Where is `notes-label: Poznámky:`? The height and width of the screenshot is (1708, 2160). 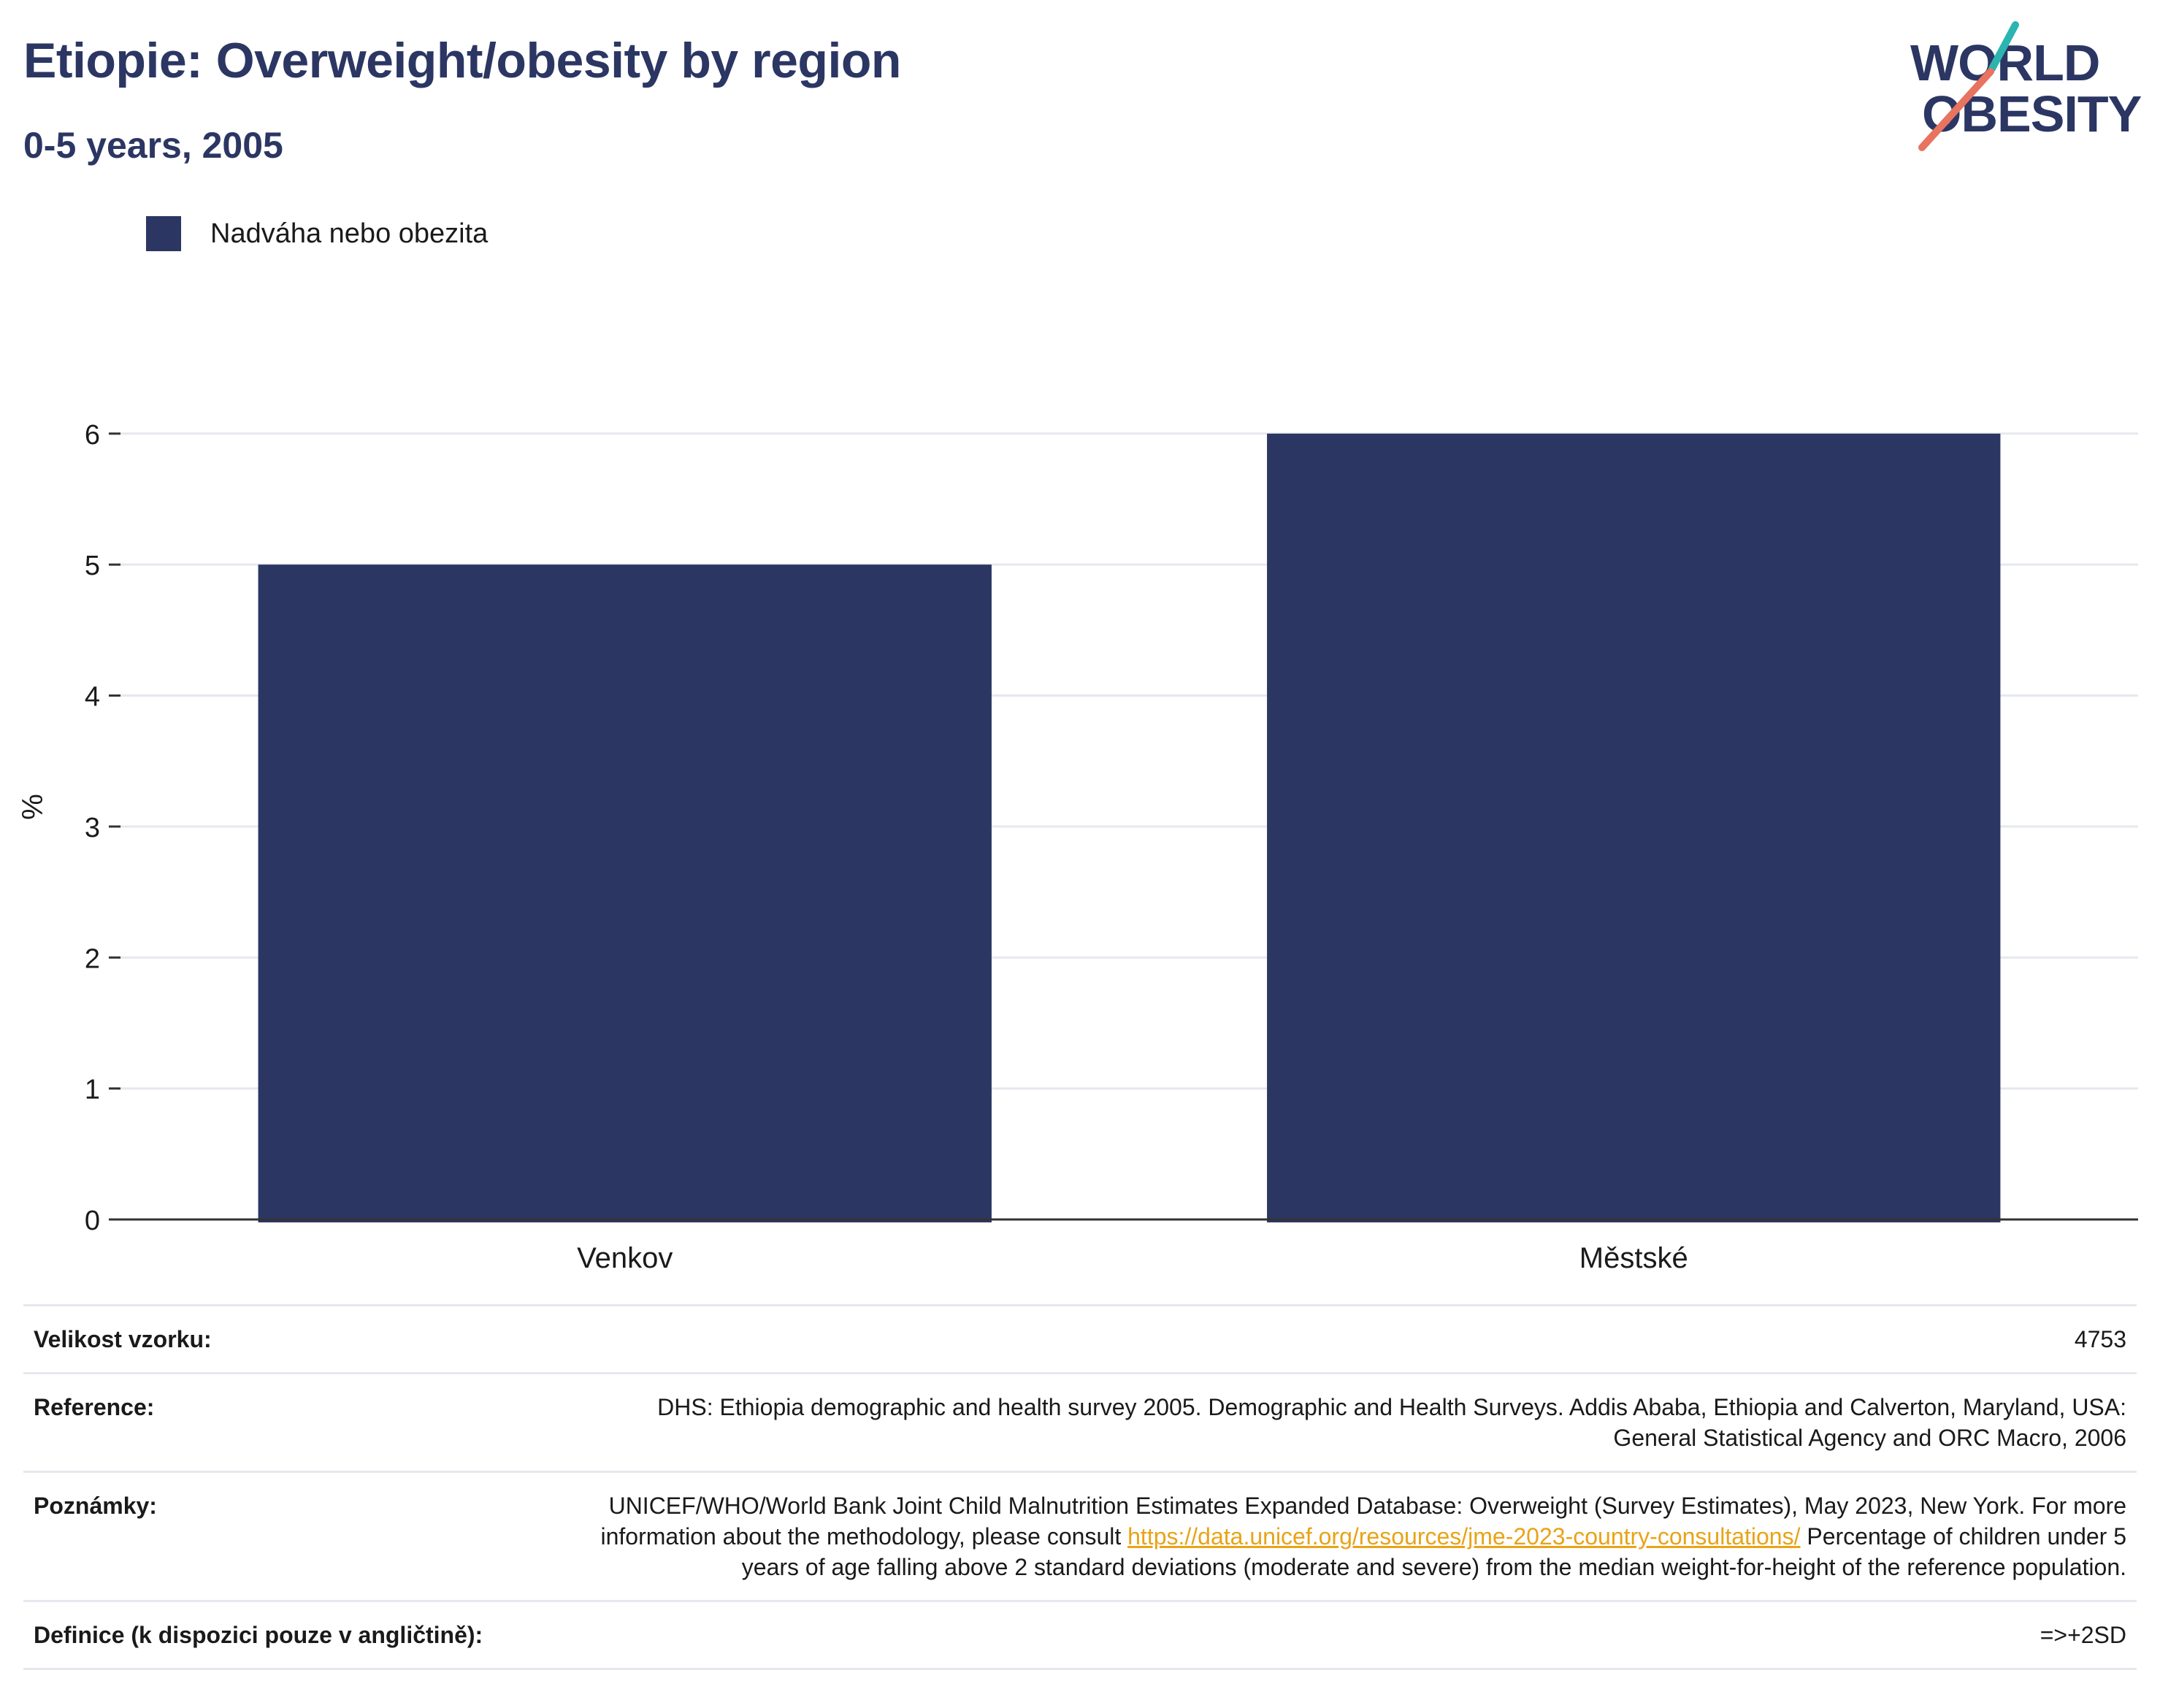 notes-label: Poznámky: is located at coordinates (95, 1506).